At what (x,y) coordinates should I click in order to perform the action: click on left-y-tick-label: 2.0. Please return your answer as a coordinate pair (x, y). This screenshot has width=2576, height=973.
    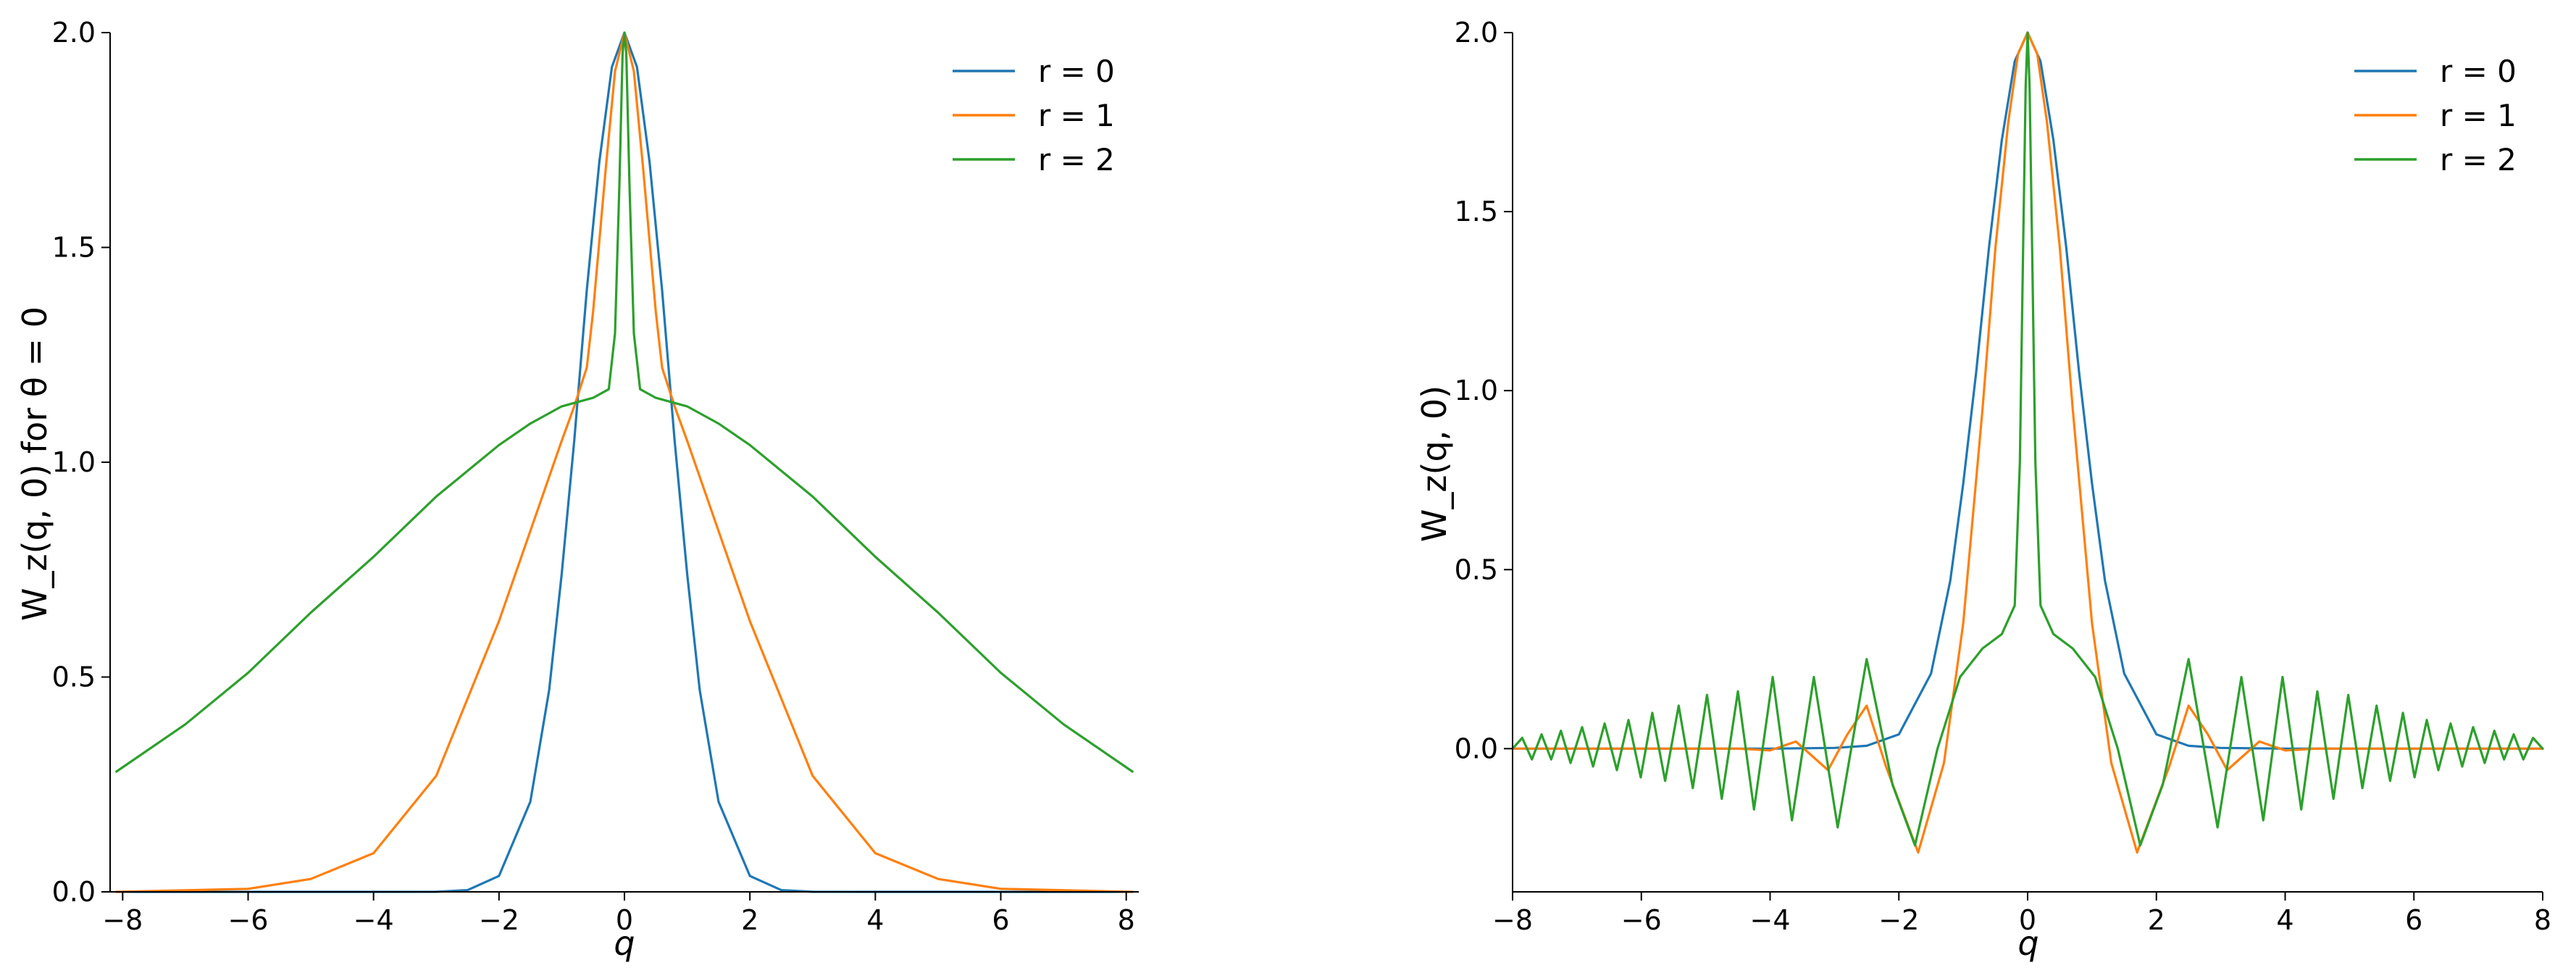
    Looking at the image, I should click on (74, 33).